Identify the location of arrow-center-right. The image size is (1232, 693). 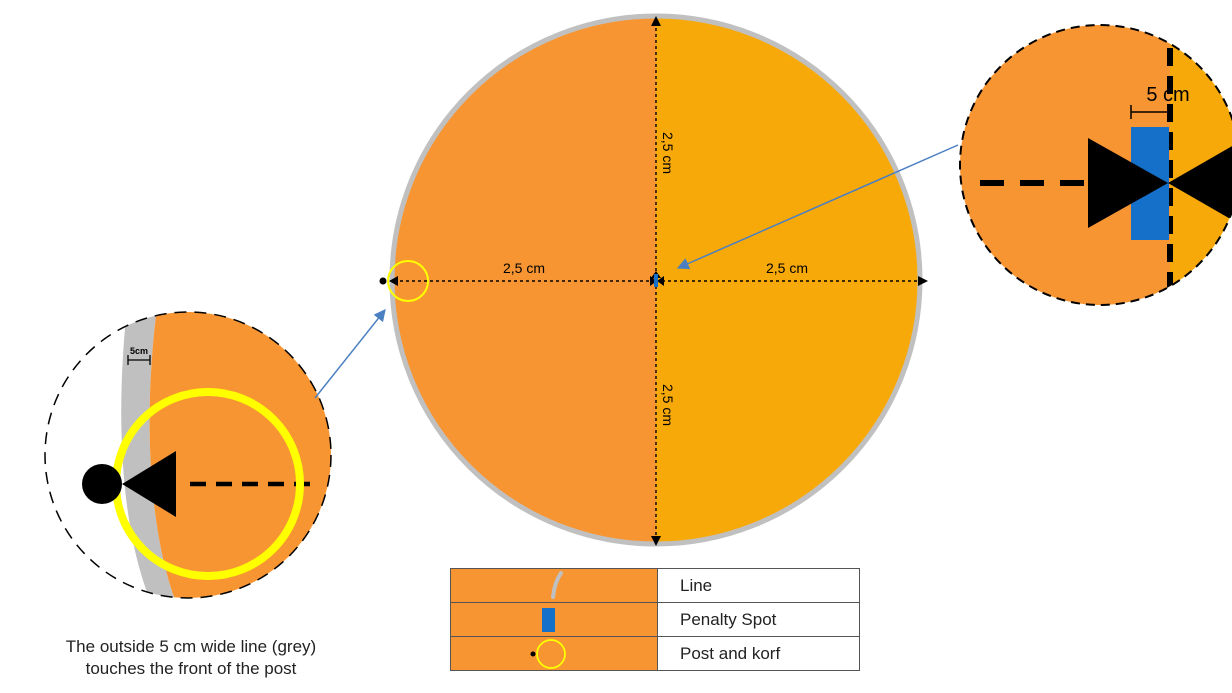
(660, 281).